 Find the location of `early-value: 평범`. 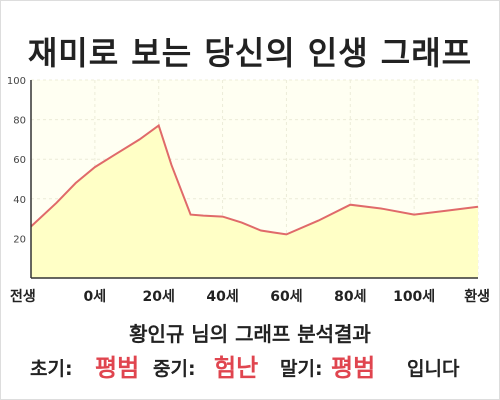

early-value: 평범 is located at coordinates (117, 368).